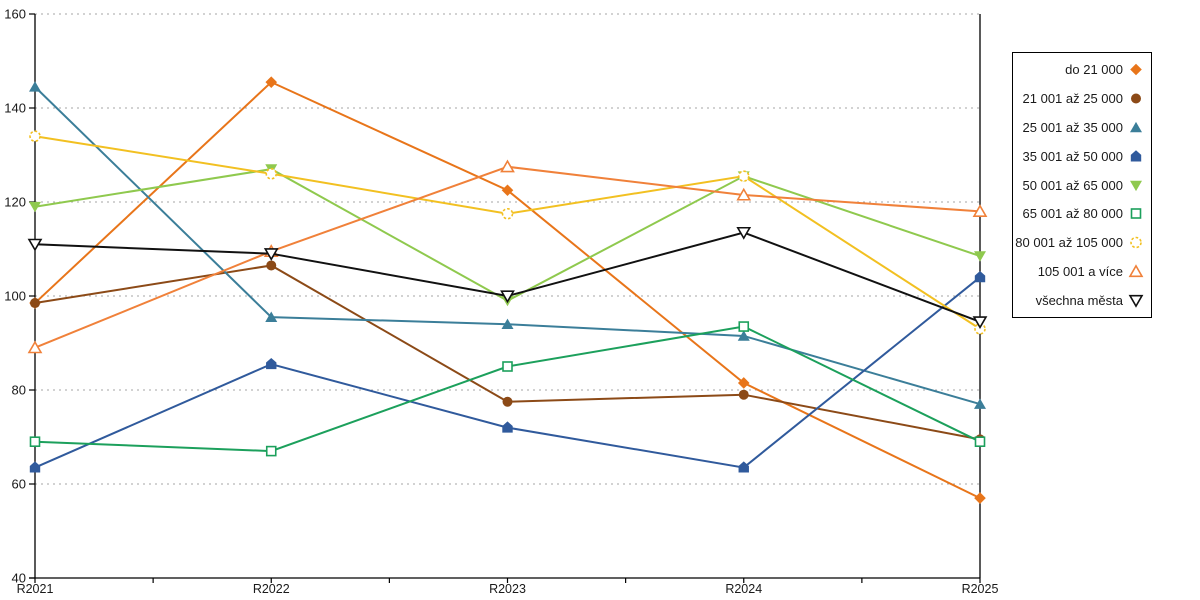 This screenshot has width=1200, height=600. I want to click on legend-item-label: 105 001 a více, so click(1080, 272).